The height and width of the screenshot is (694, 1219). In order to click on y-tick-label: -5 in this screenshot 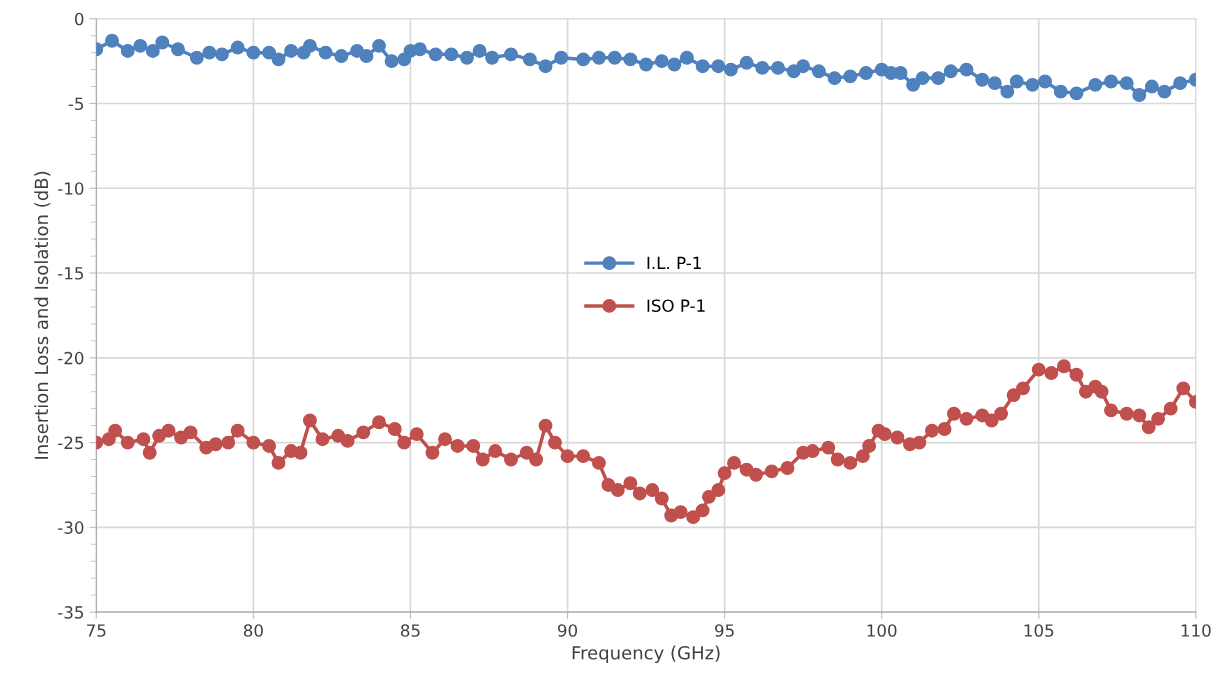, I will do `click(76, 104)`.